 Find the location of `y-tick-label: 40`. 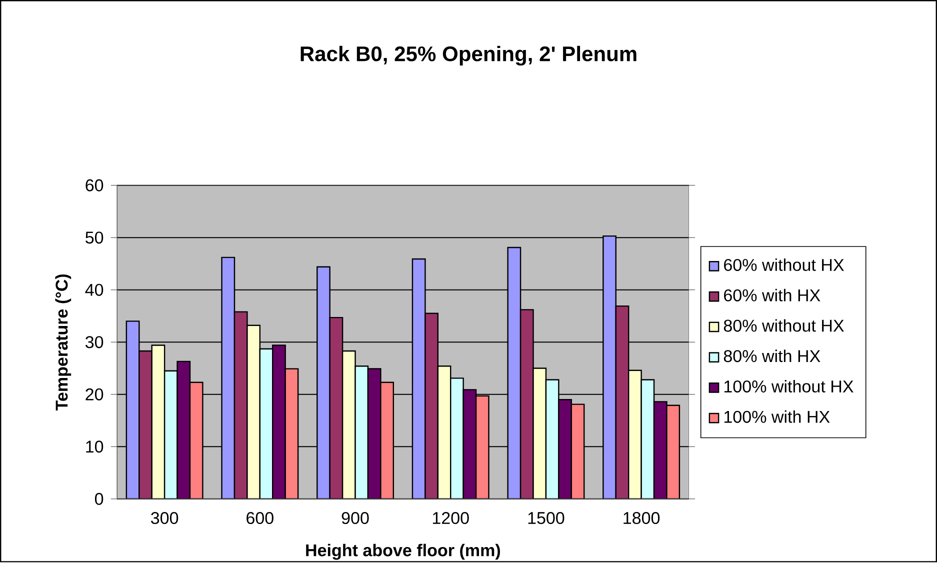

y-tick-label: 40 is located at coordinates (94, 290).